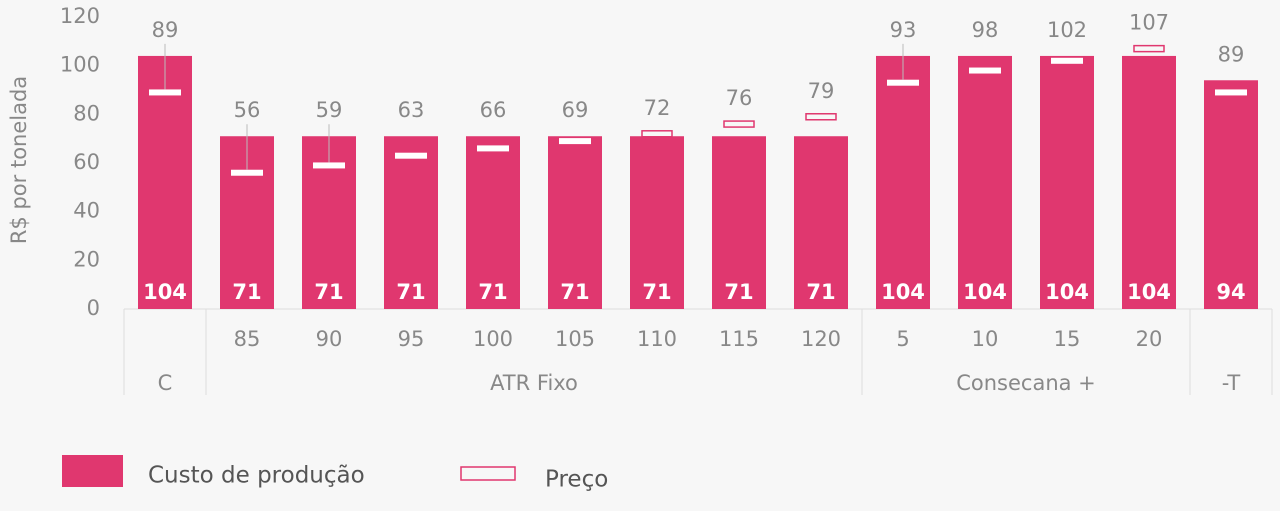 Image resolution: width=1280 pixels, height=511 pixels. What do you see at coordinates (86, 259) in the screenshot?
I see `y-tick-label: 20` at bounding box center [86, 259].